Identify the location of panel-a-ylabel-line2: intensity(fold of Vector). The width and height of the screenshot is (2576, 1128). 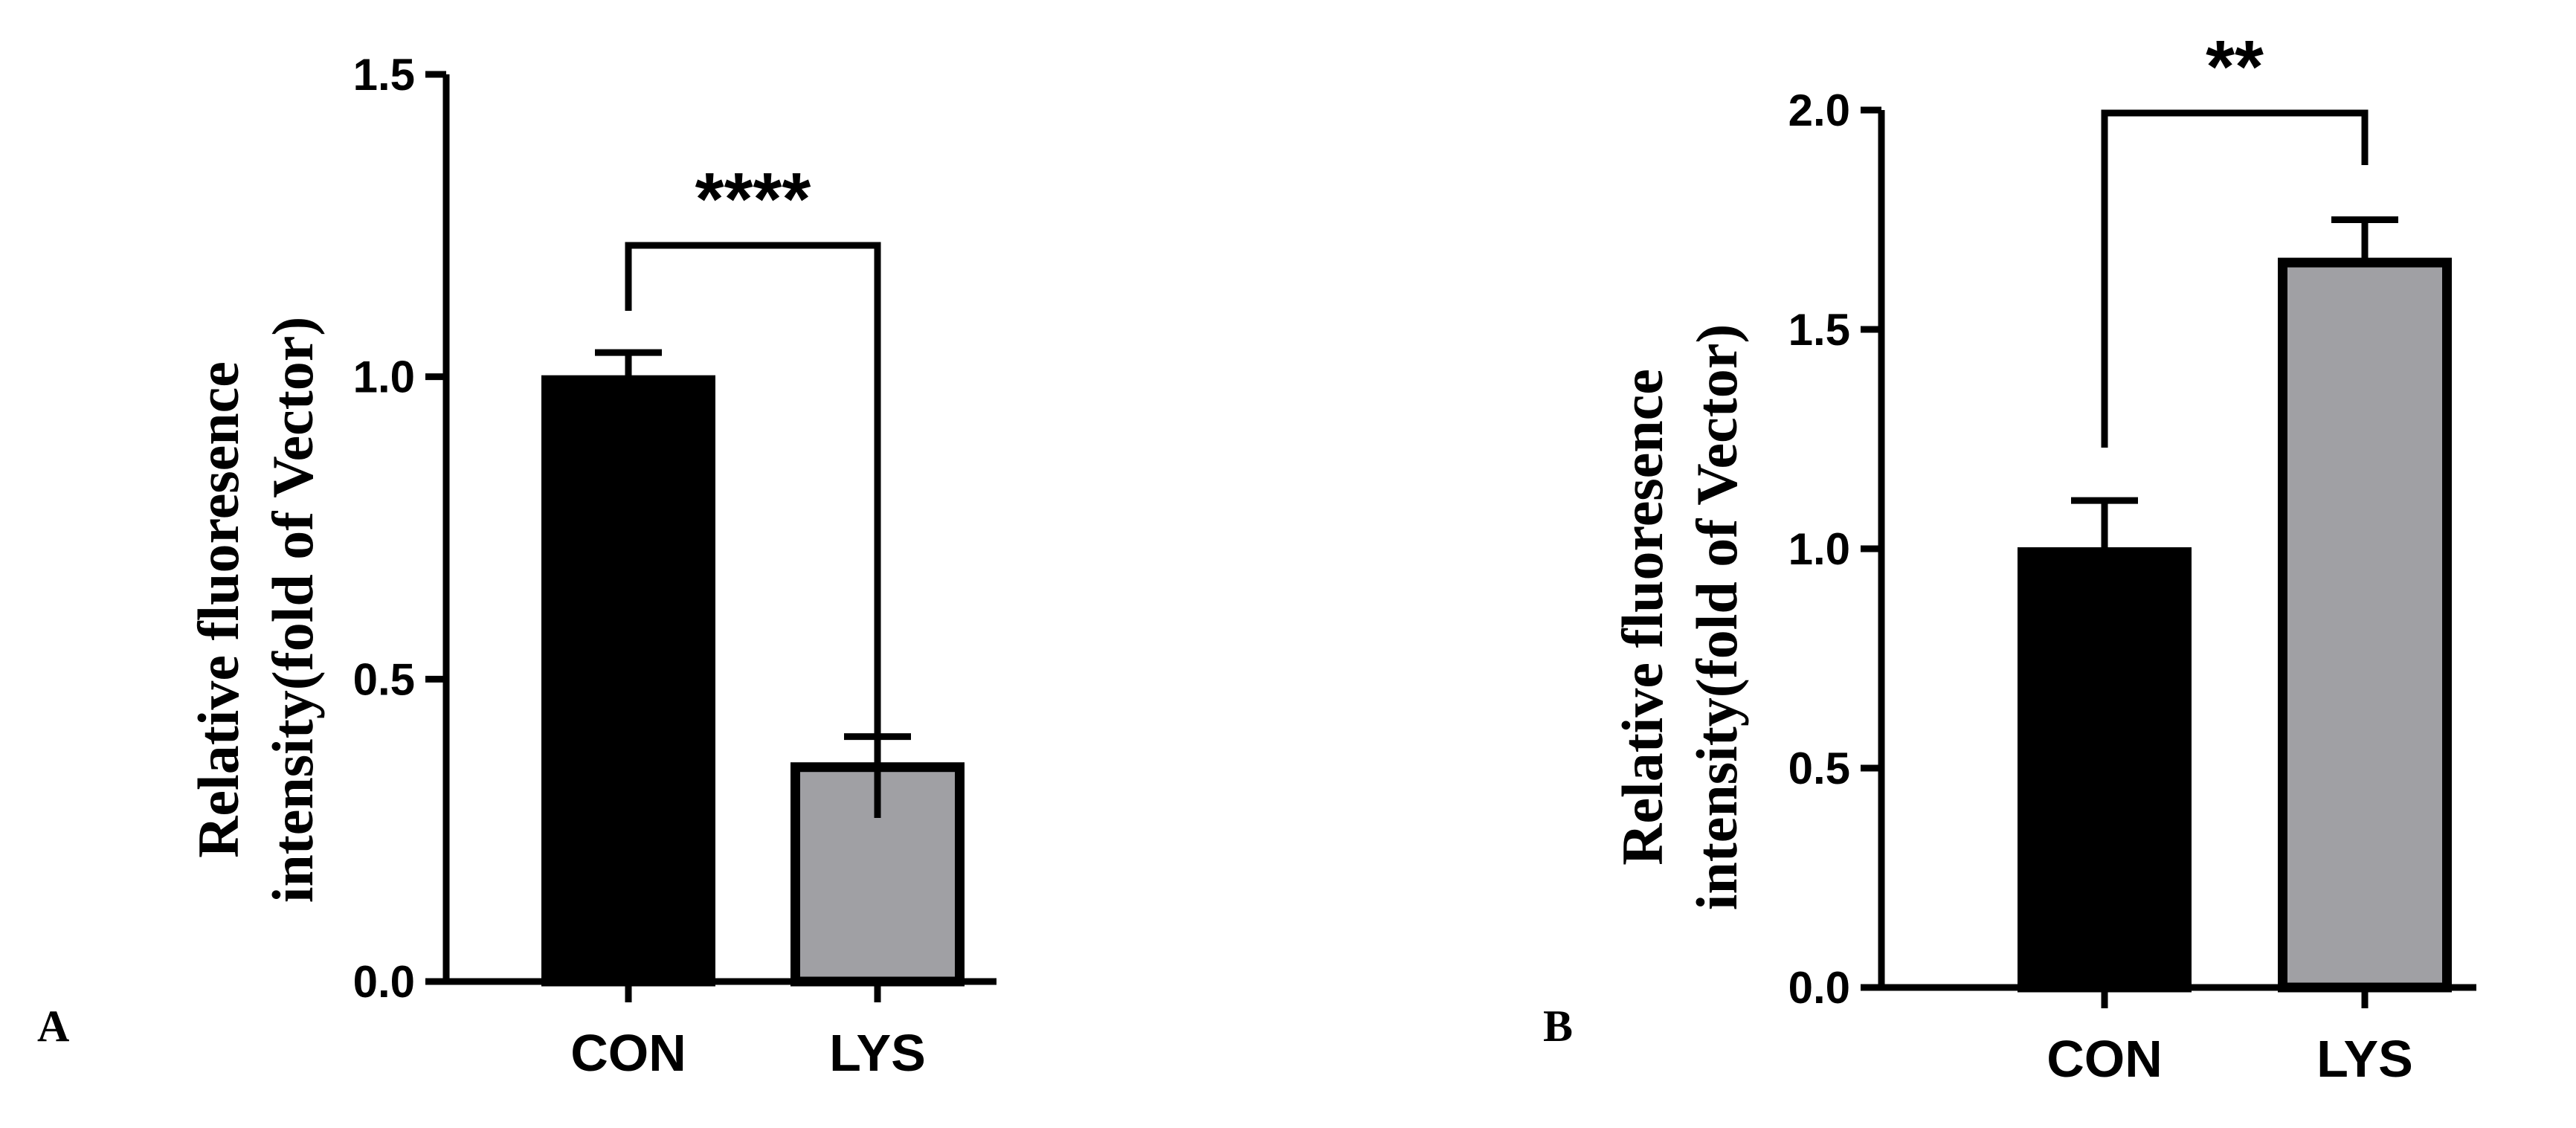
(292, 610).